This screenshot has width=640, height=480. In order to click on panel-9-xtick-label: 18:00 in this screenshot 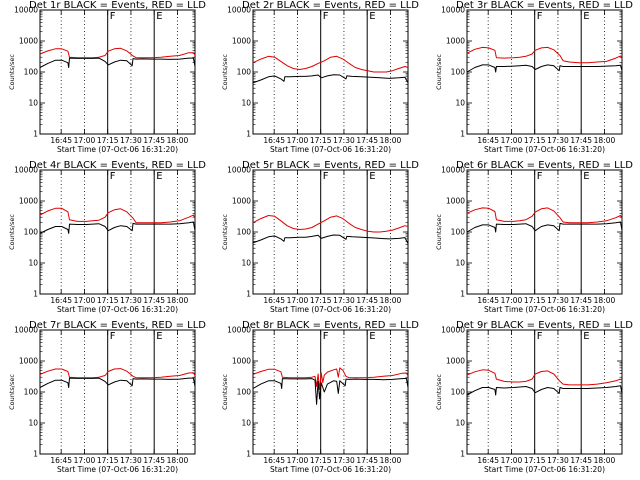, I will do `click(605, 460)`.